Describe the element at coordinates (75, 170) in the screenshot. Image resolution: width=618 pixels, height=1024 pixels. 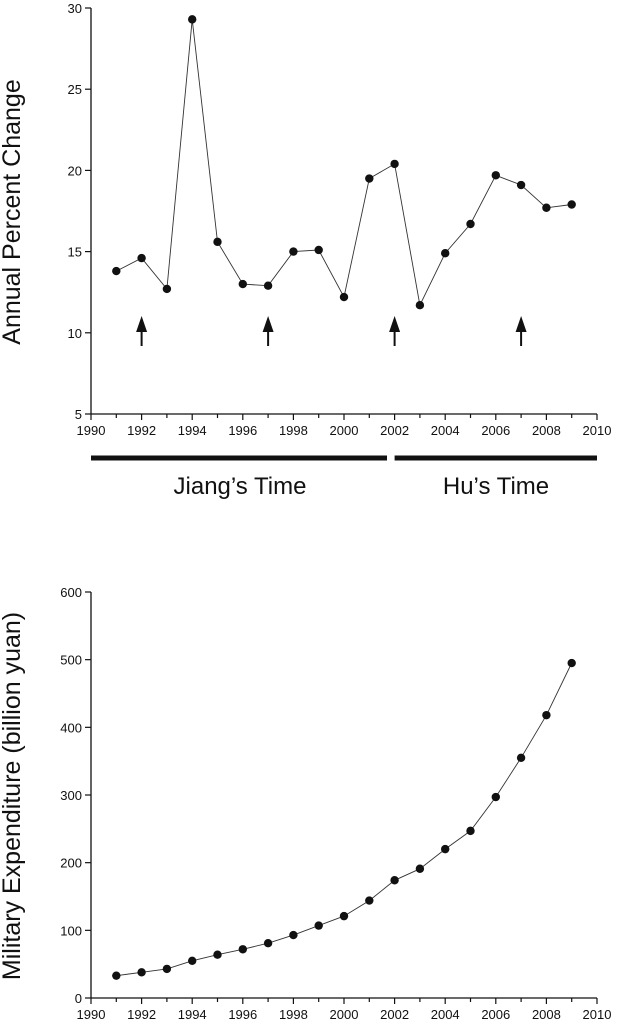
I see `y-tick-label: 20` at that location.